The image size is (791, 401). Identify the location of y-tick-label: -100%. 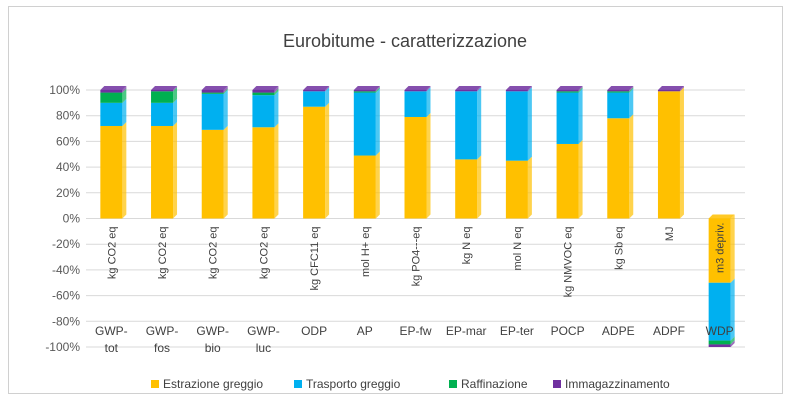
(62, 347).